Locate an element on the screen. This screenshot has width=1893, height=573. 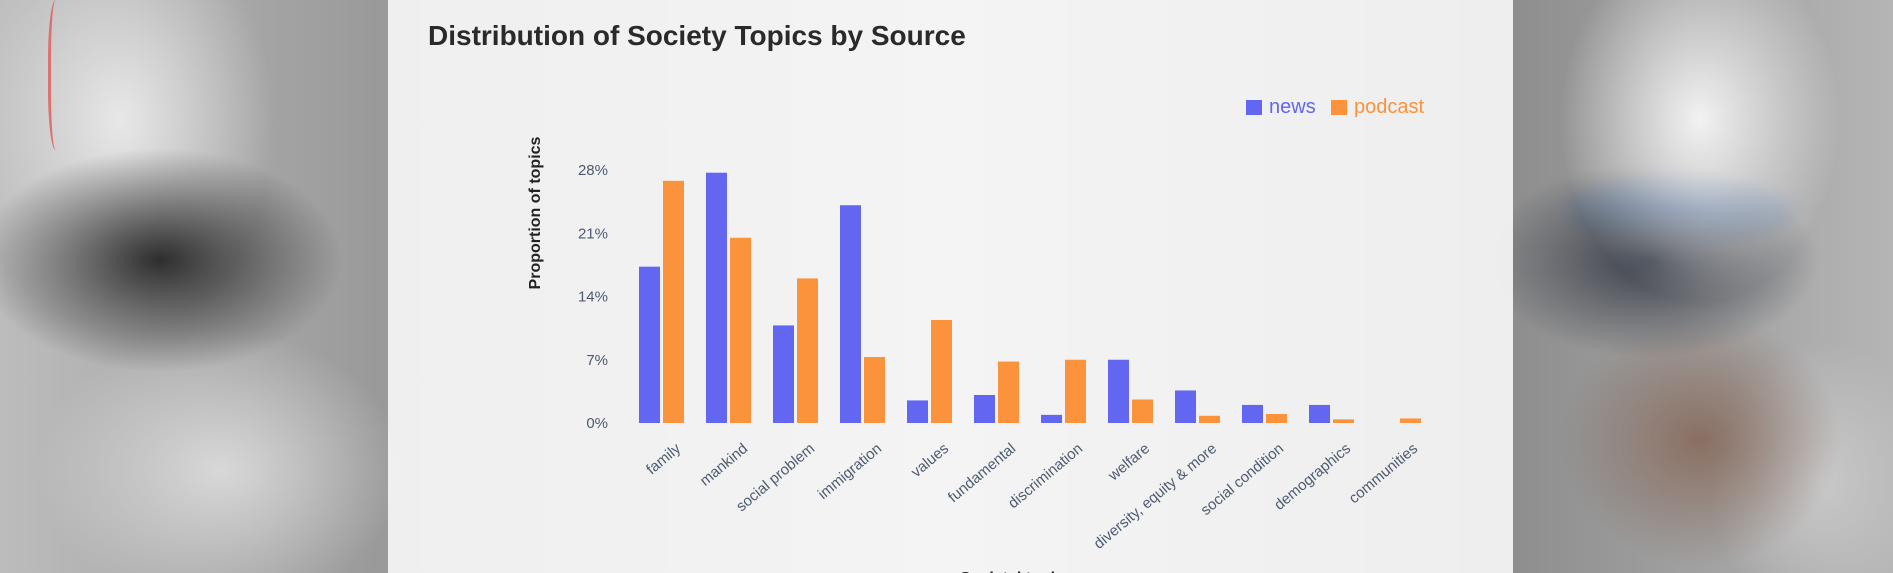
y-tick-label: 21% is located at coordinates (593, 233).